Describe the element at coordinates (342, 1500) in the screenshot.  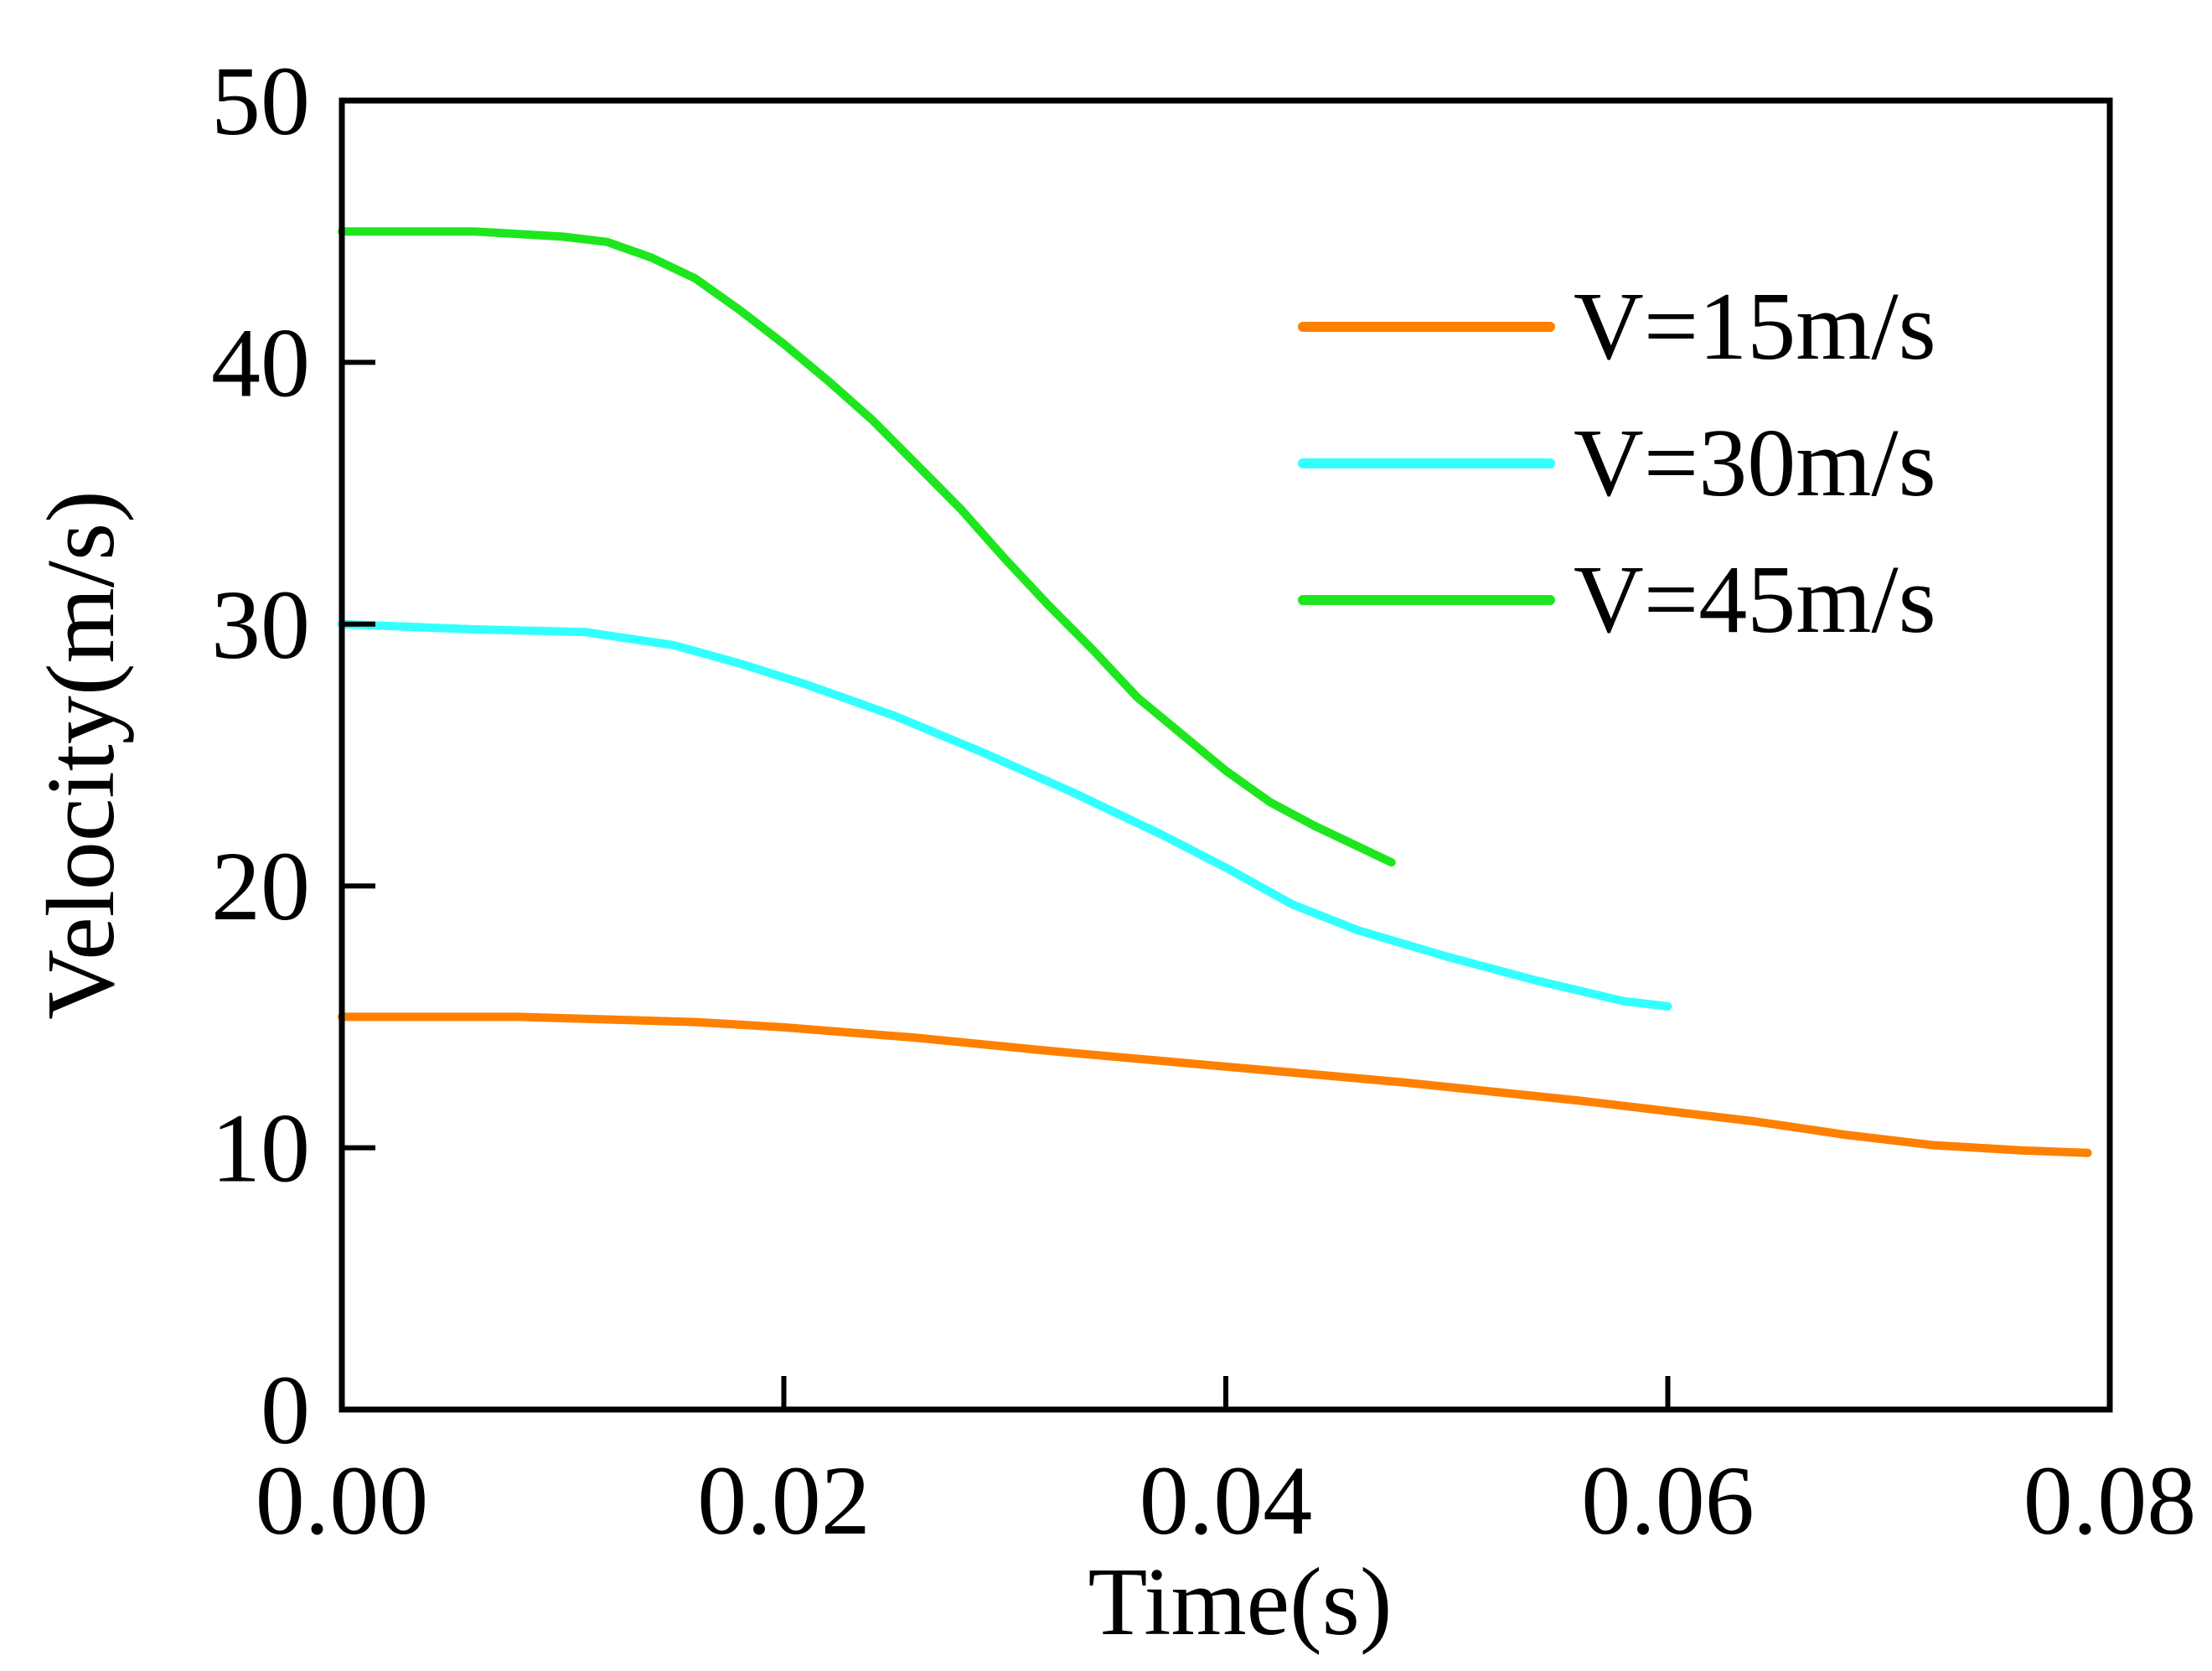
I see `x-tick-label: 0.00` at that location.